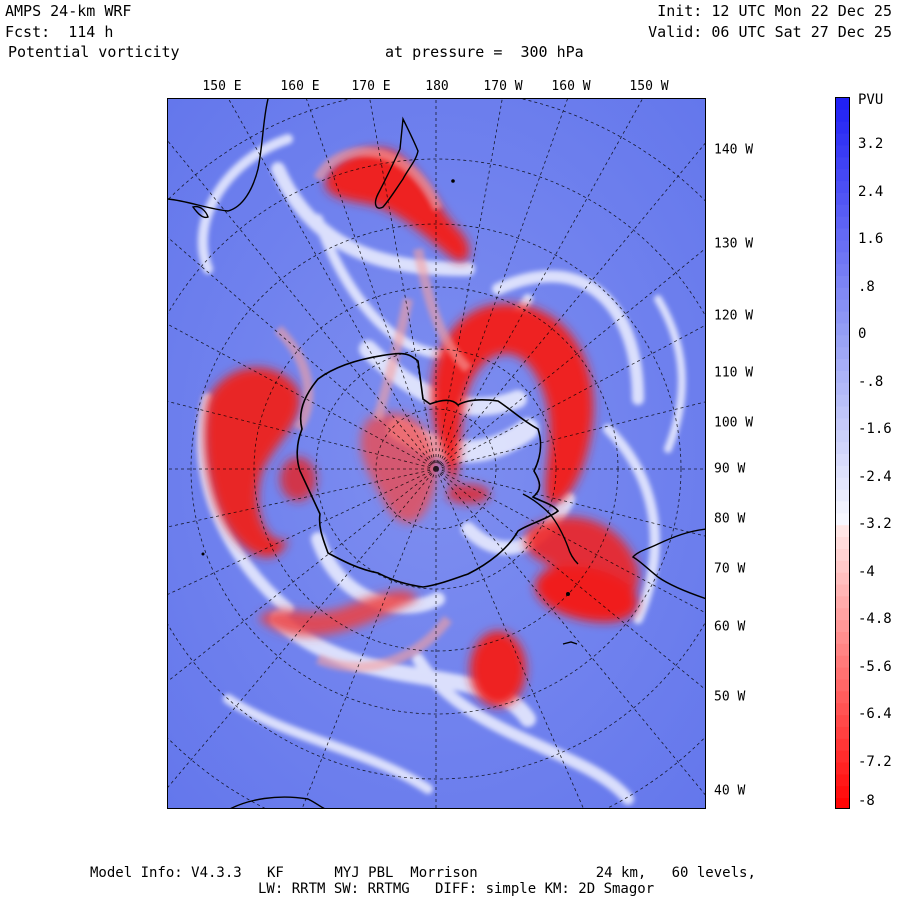 Image resolution: width=900 pixels, height=900 pixels. What do you see at coordinates (730, 569) in the screenshot?
I see `lon-label-70w: 70 W` at bounding box center [730, 569].